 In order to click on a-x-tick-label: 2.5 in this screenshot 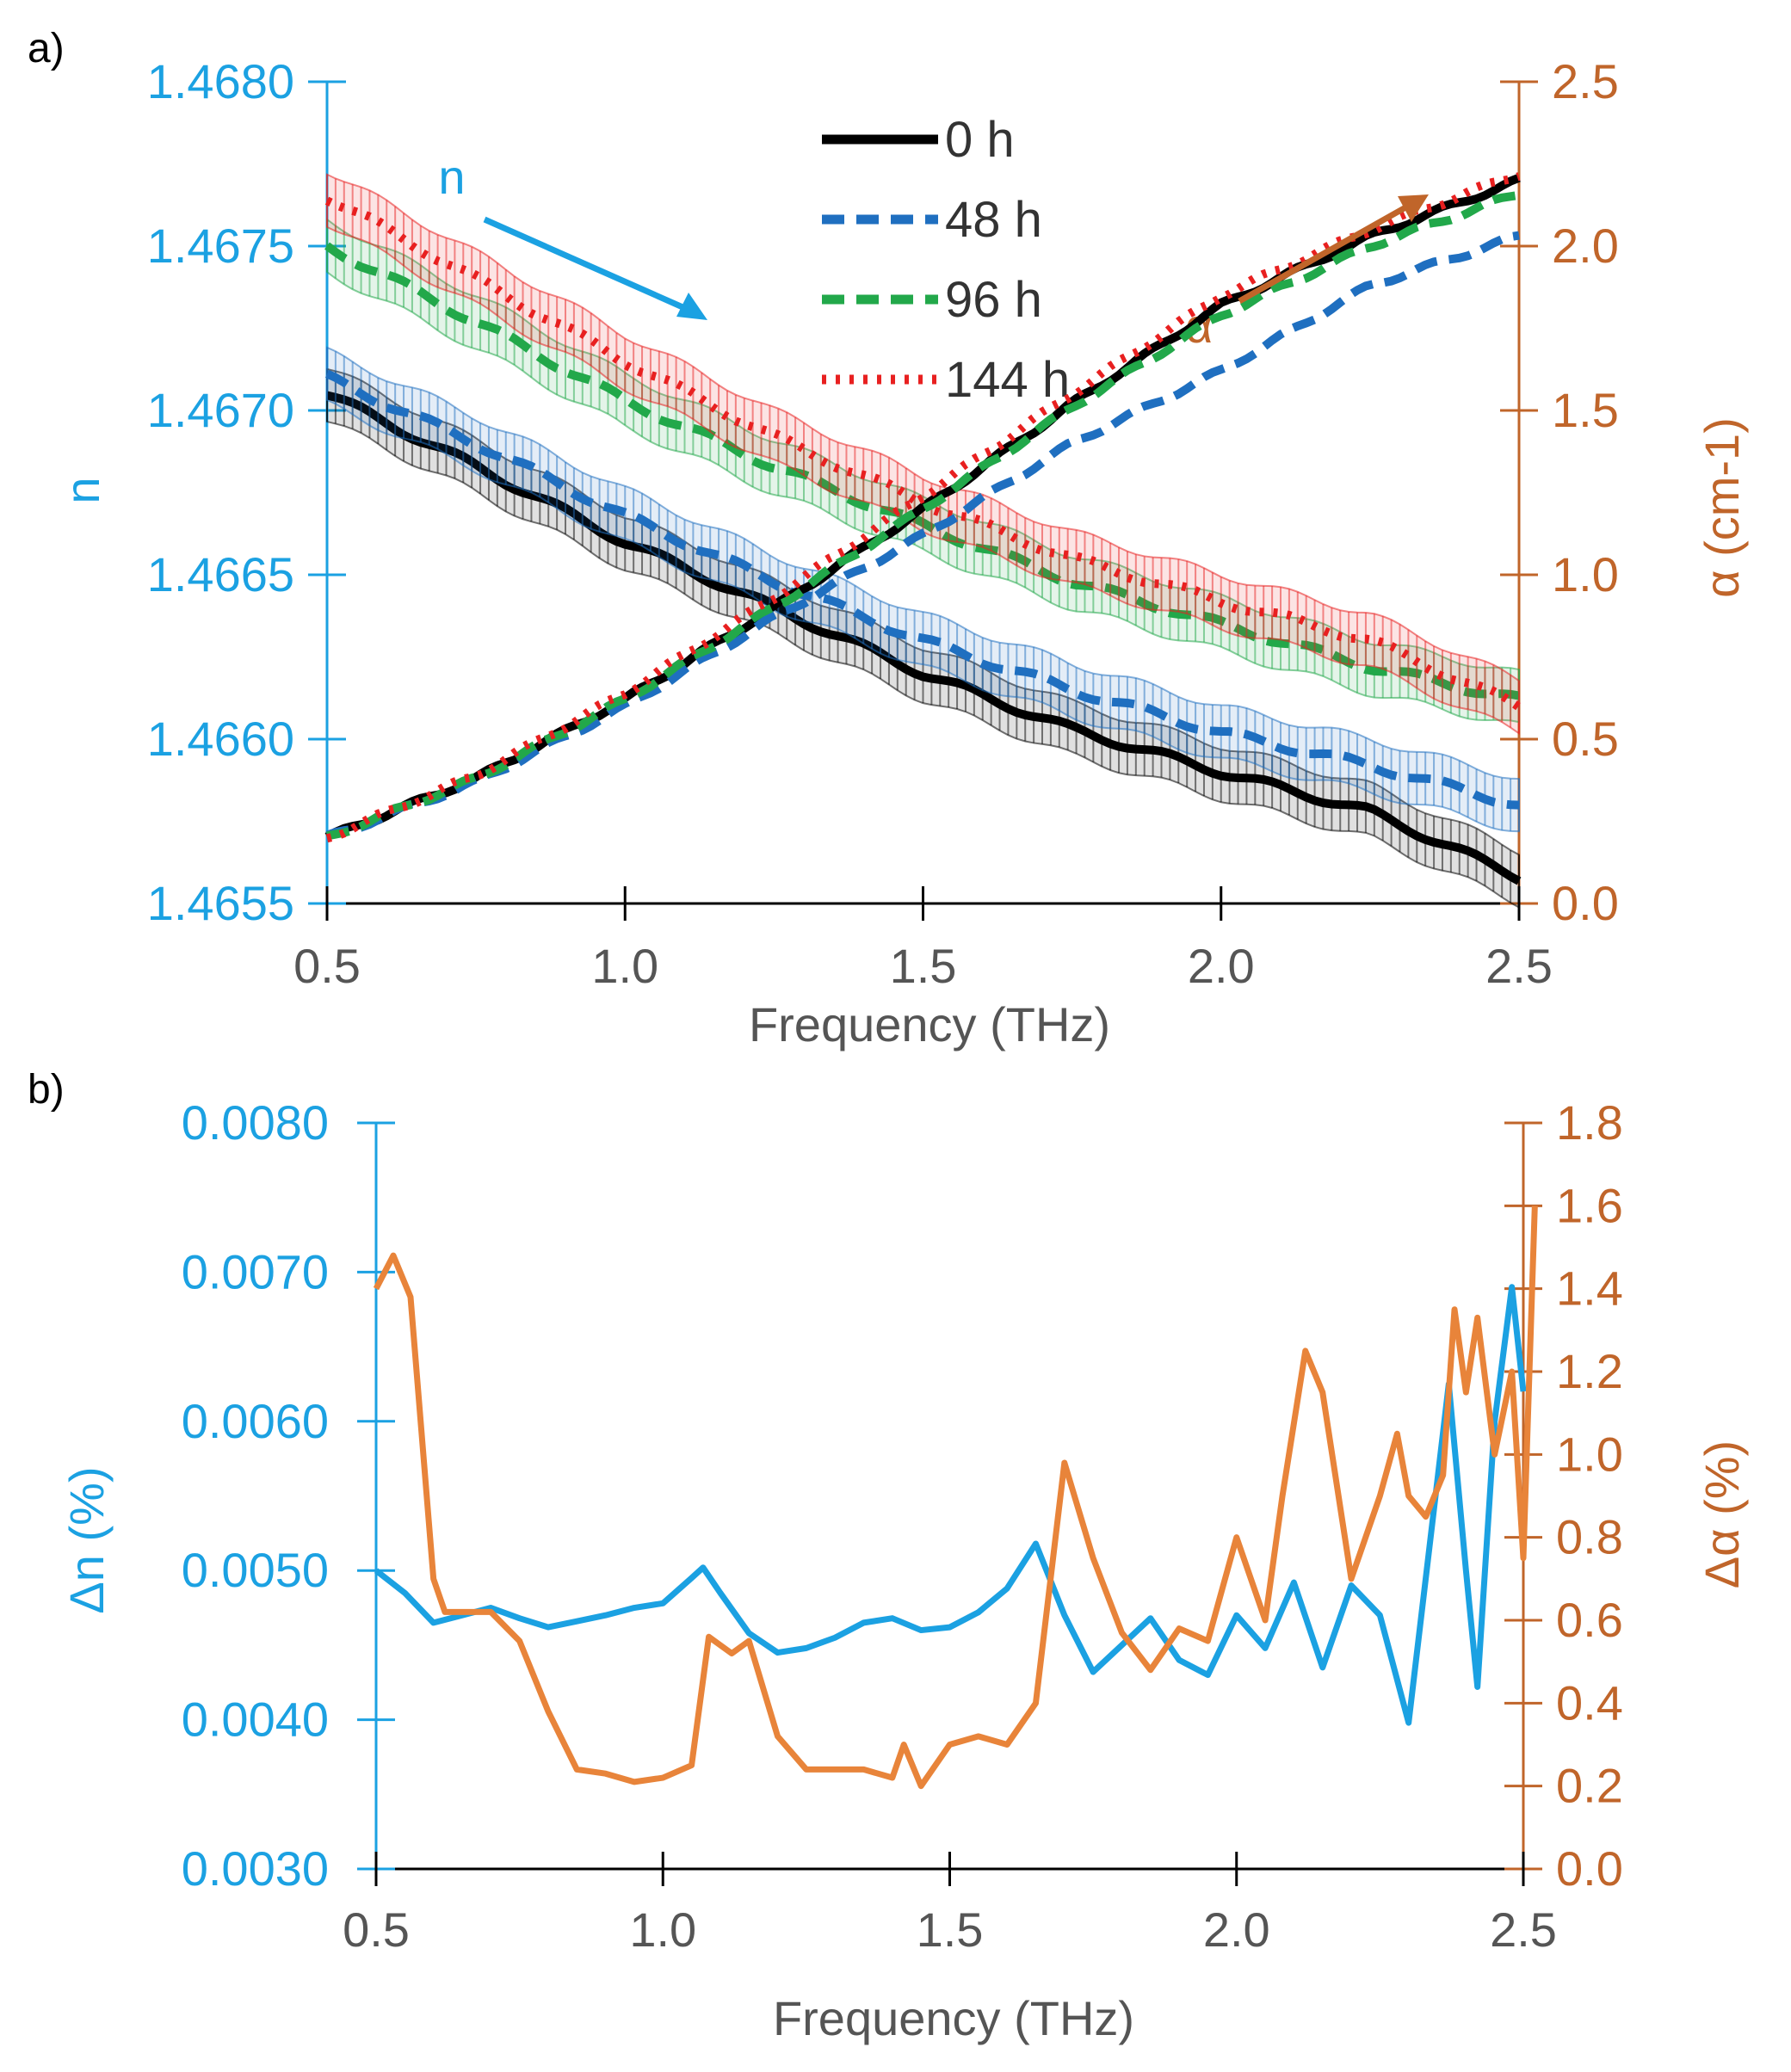, I will do `click(1519, 966)`.